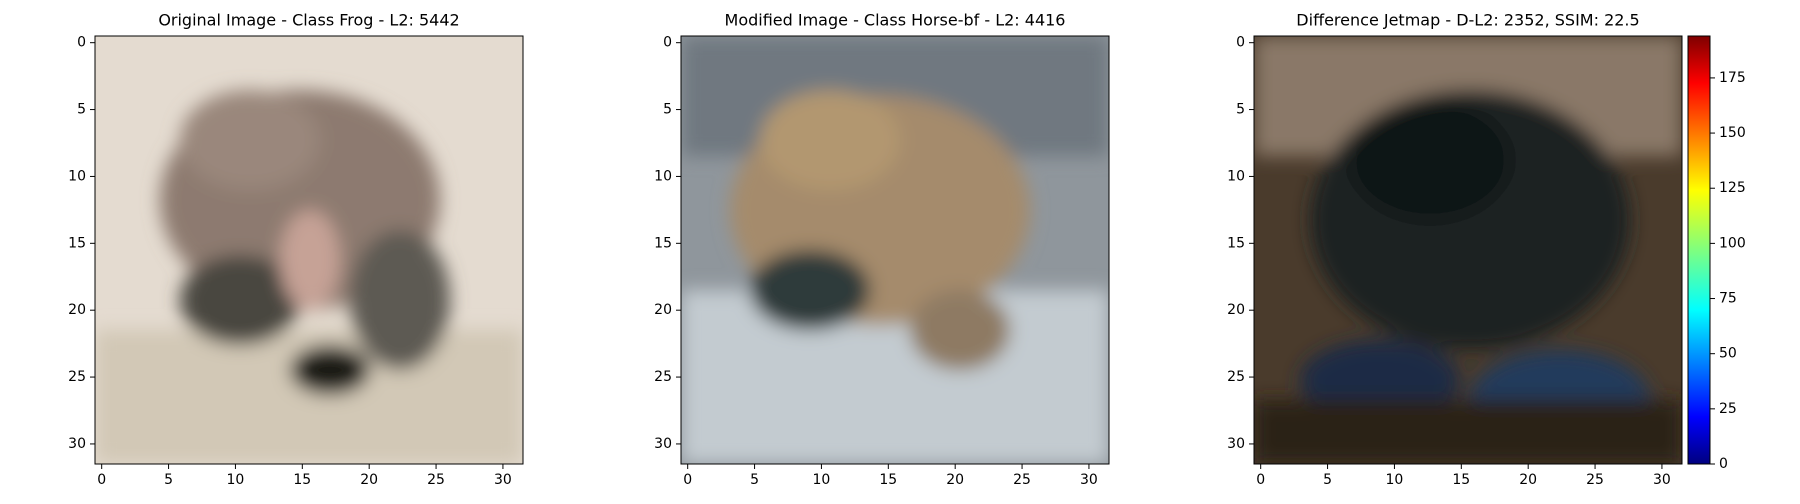 The height and width of the screenshot is (504, 1800). I want to click on colorbar-tick-label: 125, so click(1732, 188).